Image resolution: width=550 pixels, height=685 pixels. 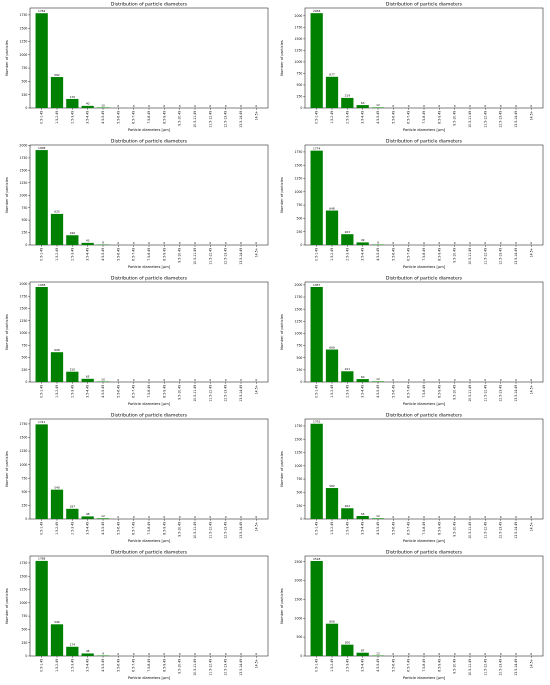 What do you see at coordinates (348, 232) in the screenshot?
I see `bar-value-label: 203` at bounding box center [348, 232].